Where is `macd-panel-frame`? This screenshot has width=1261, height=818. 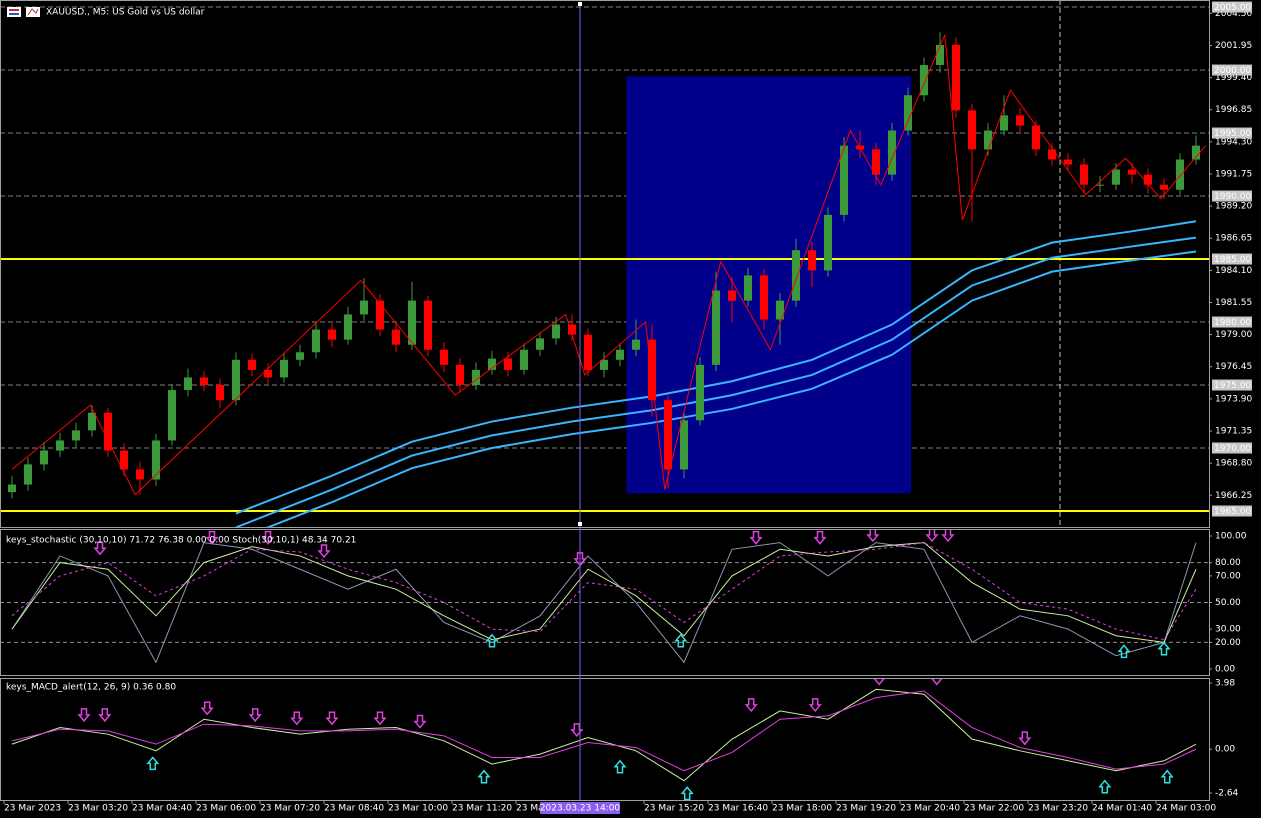
macd-panel-frame is located at coordinates (605, 739).